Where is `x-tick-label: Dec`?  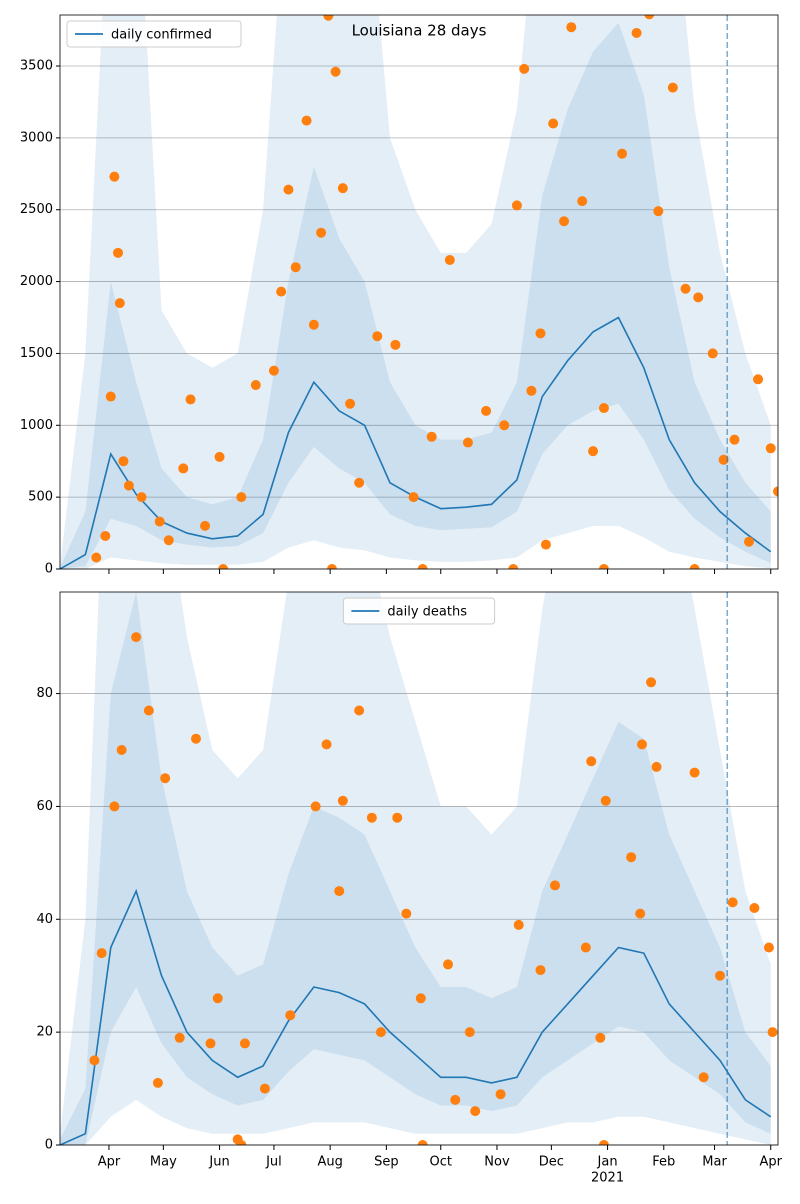
x-tick-label: Dec is located at coordinates (551, 1162).